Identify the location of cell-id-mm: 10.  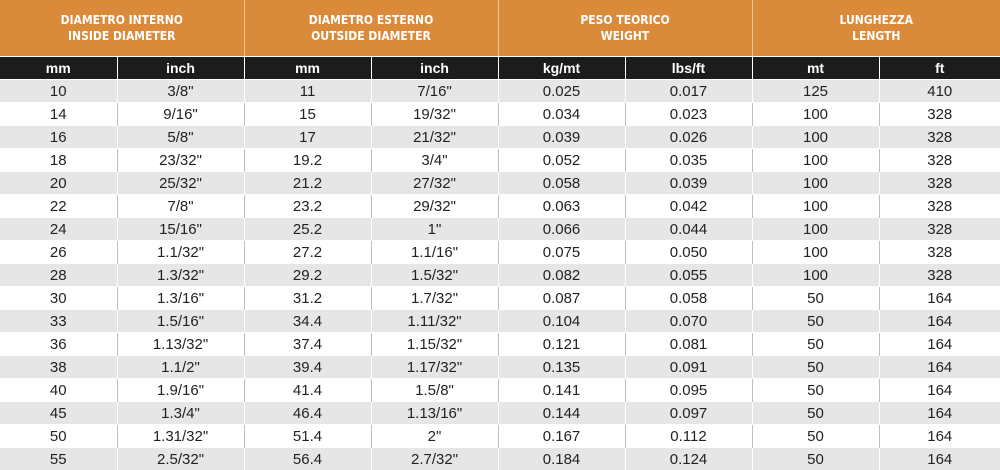
(58, 91).